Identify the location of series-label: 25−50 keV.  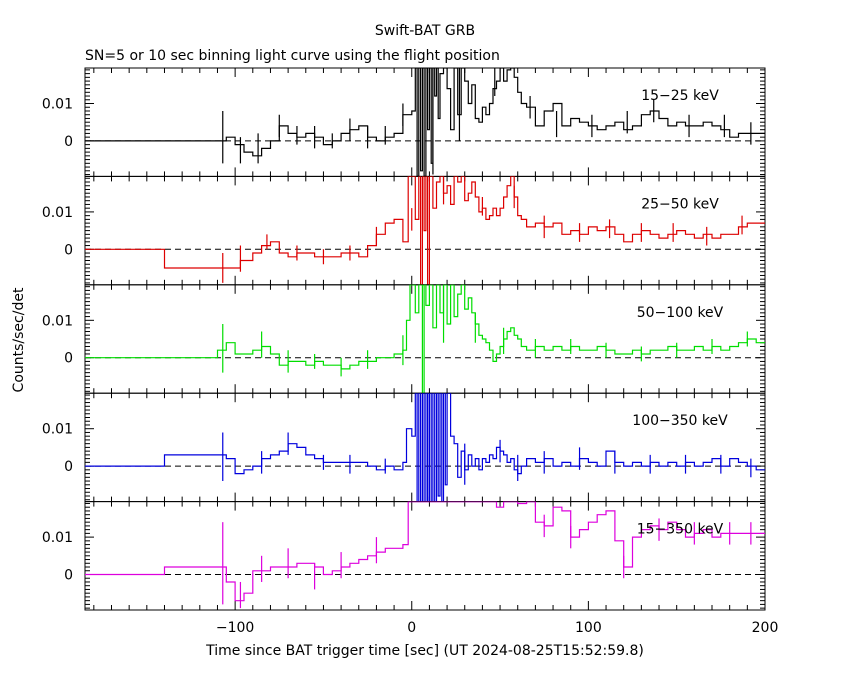
(680, 204).